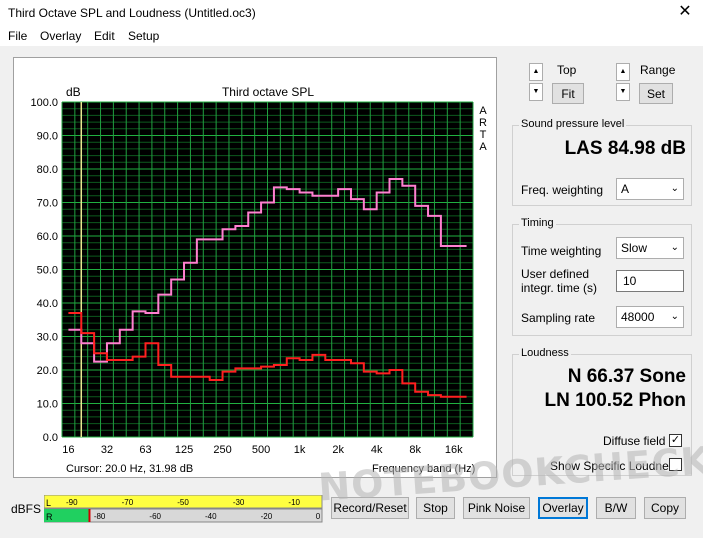 This screenshot has width=703, height=538. Describe the element at coordinates (634, 441) in the screenshot. I see `diffuse-field-label: Diffuse field` at that location.